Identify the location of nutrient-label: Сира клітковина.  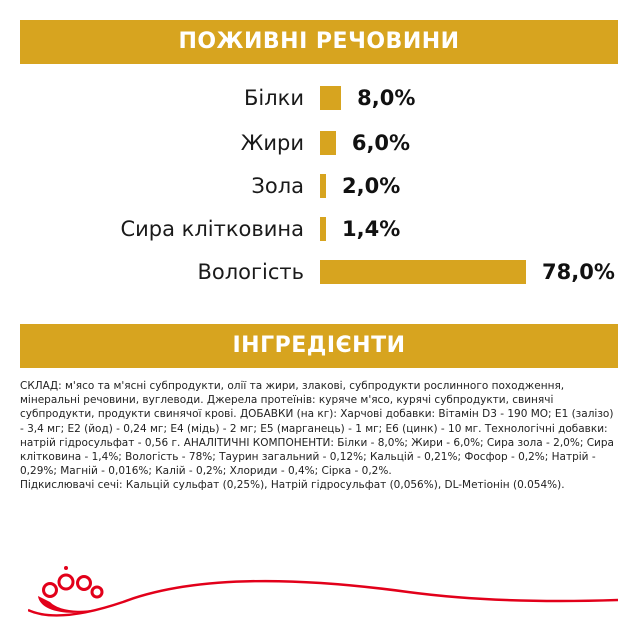
(212, 229).